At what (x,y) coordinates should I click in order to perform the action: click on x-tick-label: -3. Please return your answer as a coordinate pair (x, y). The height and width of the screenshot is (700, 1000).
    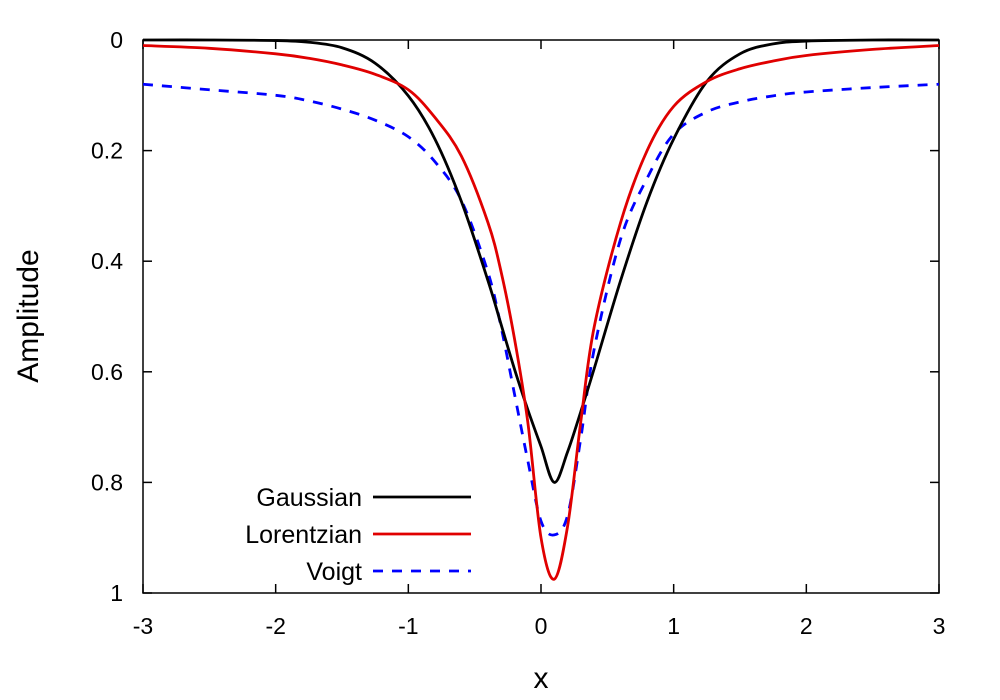
    Looking at the image, I should click on (143, 626).